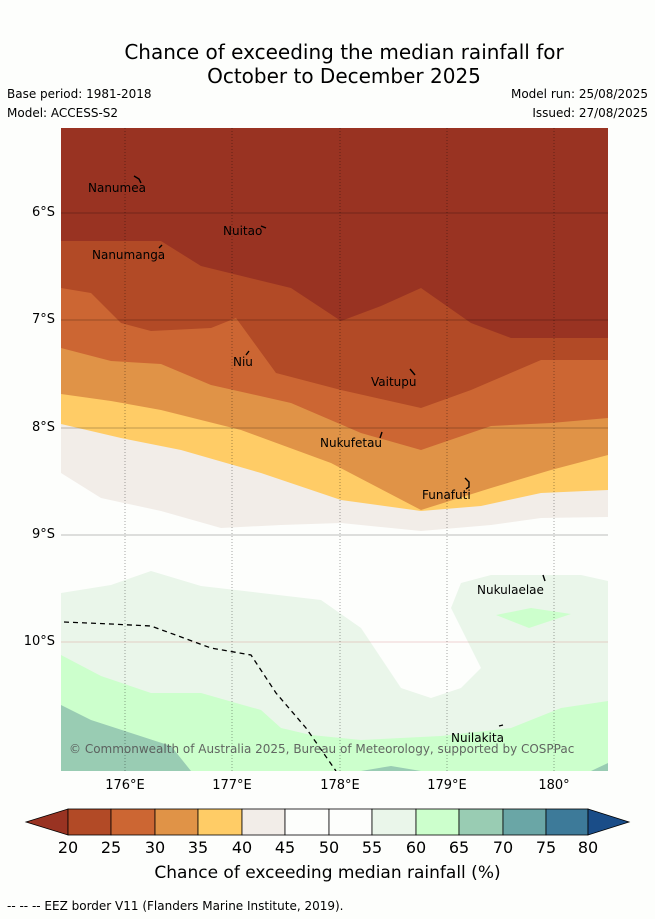  Describe the element at coordinates (533, 618) in the screenshot. I see `band-60-65-patch` at that location.